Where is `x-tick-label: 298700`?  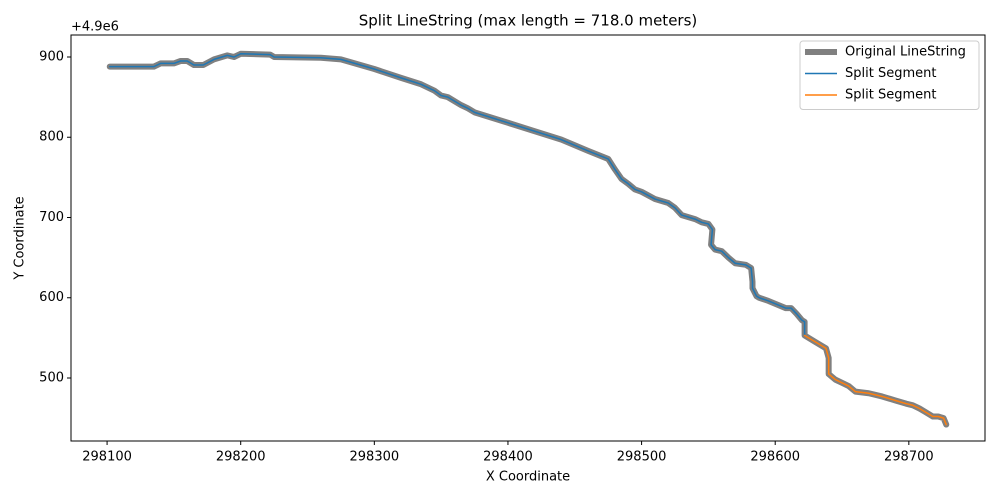 x-tick-label: 298700 is located at coordinates (909, 457).